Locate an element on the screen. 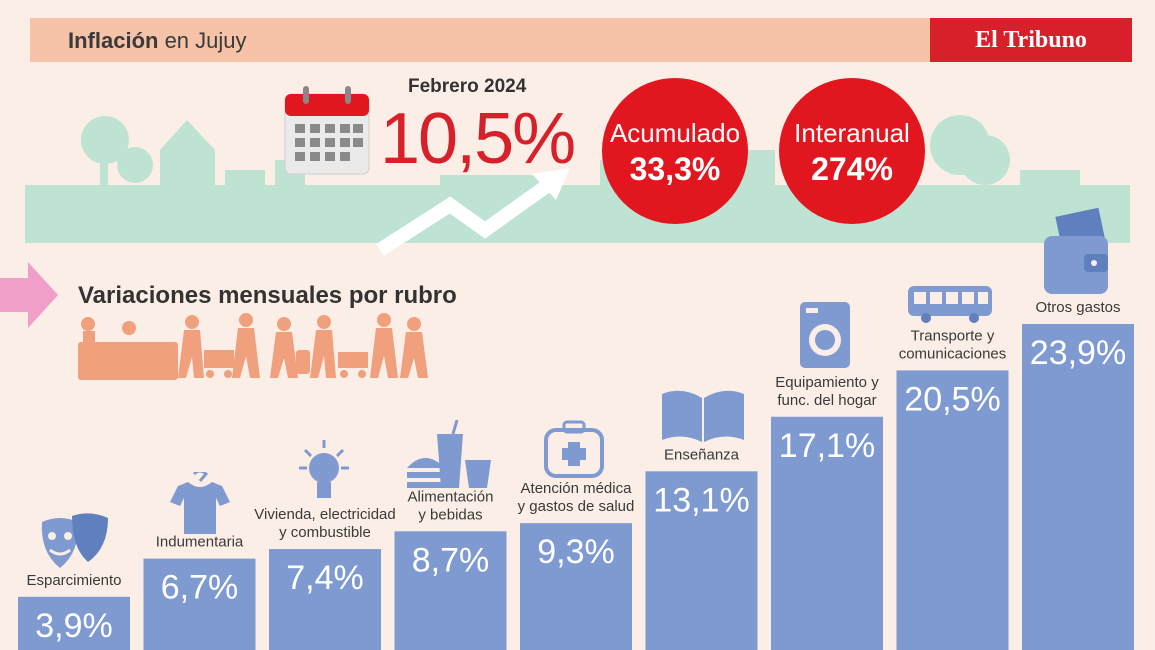 The width and height of the screenshot is (1155, 650). bus-icon is located at coordinates (950, 304).